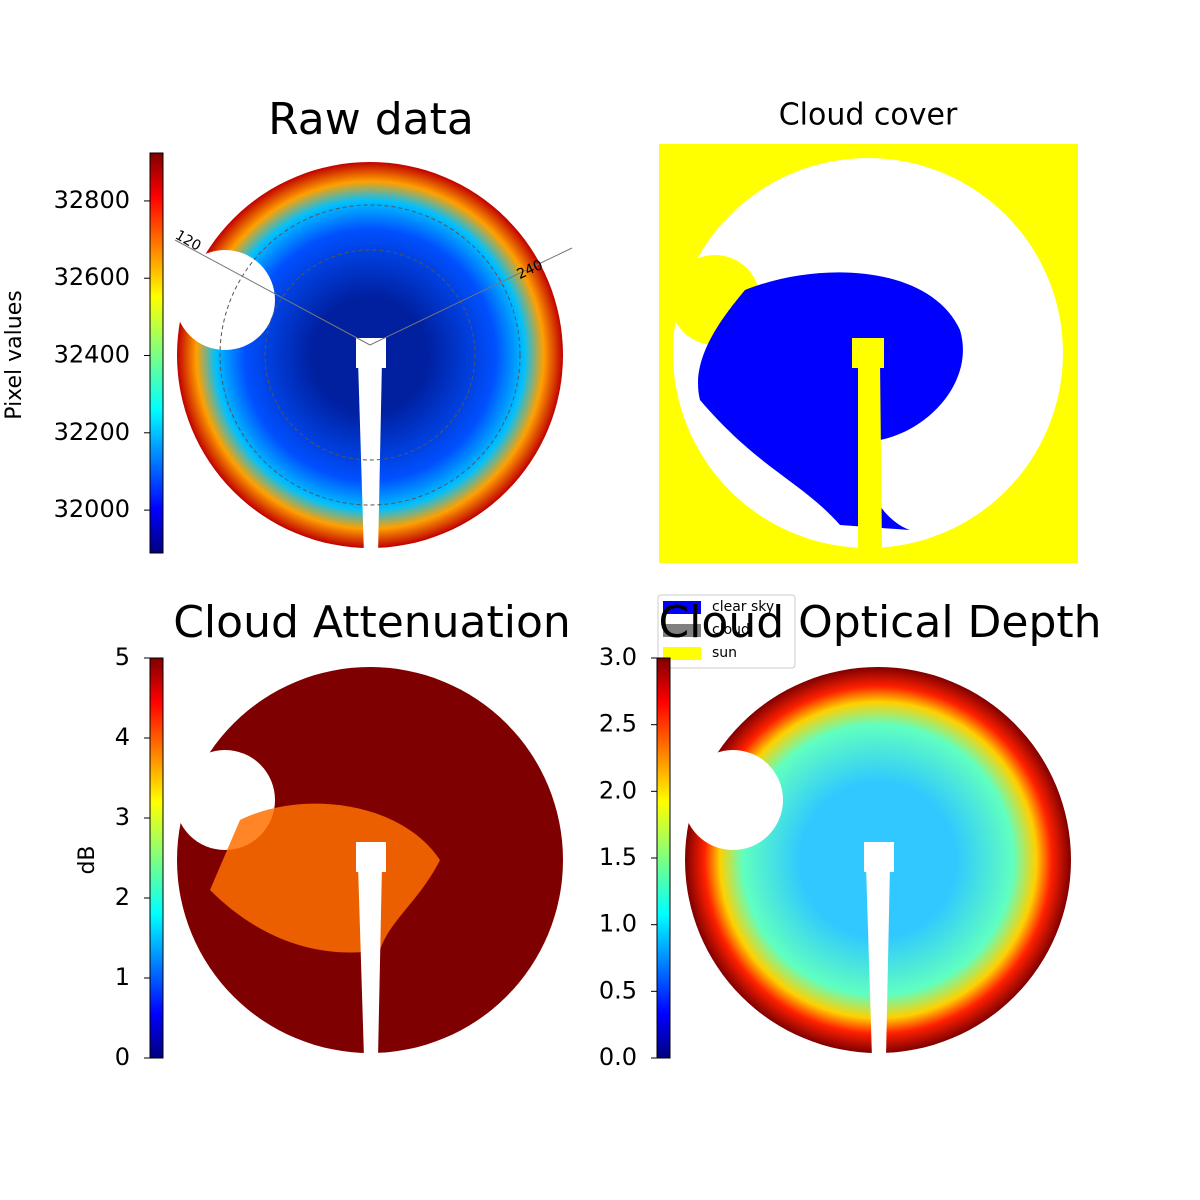 The height and width of the screenshot is (1200, 1200). What do you see at coordinates (618, 790) in the screenshot?
I see `colorbar-tick-label: 2.0` at bounding box center [618, 790].